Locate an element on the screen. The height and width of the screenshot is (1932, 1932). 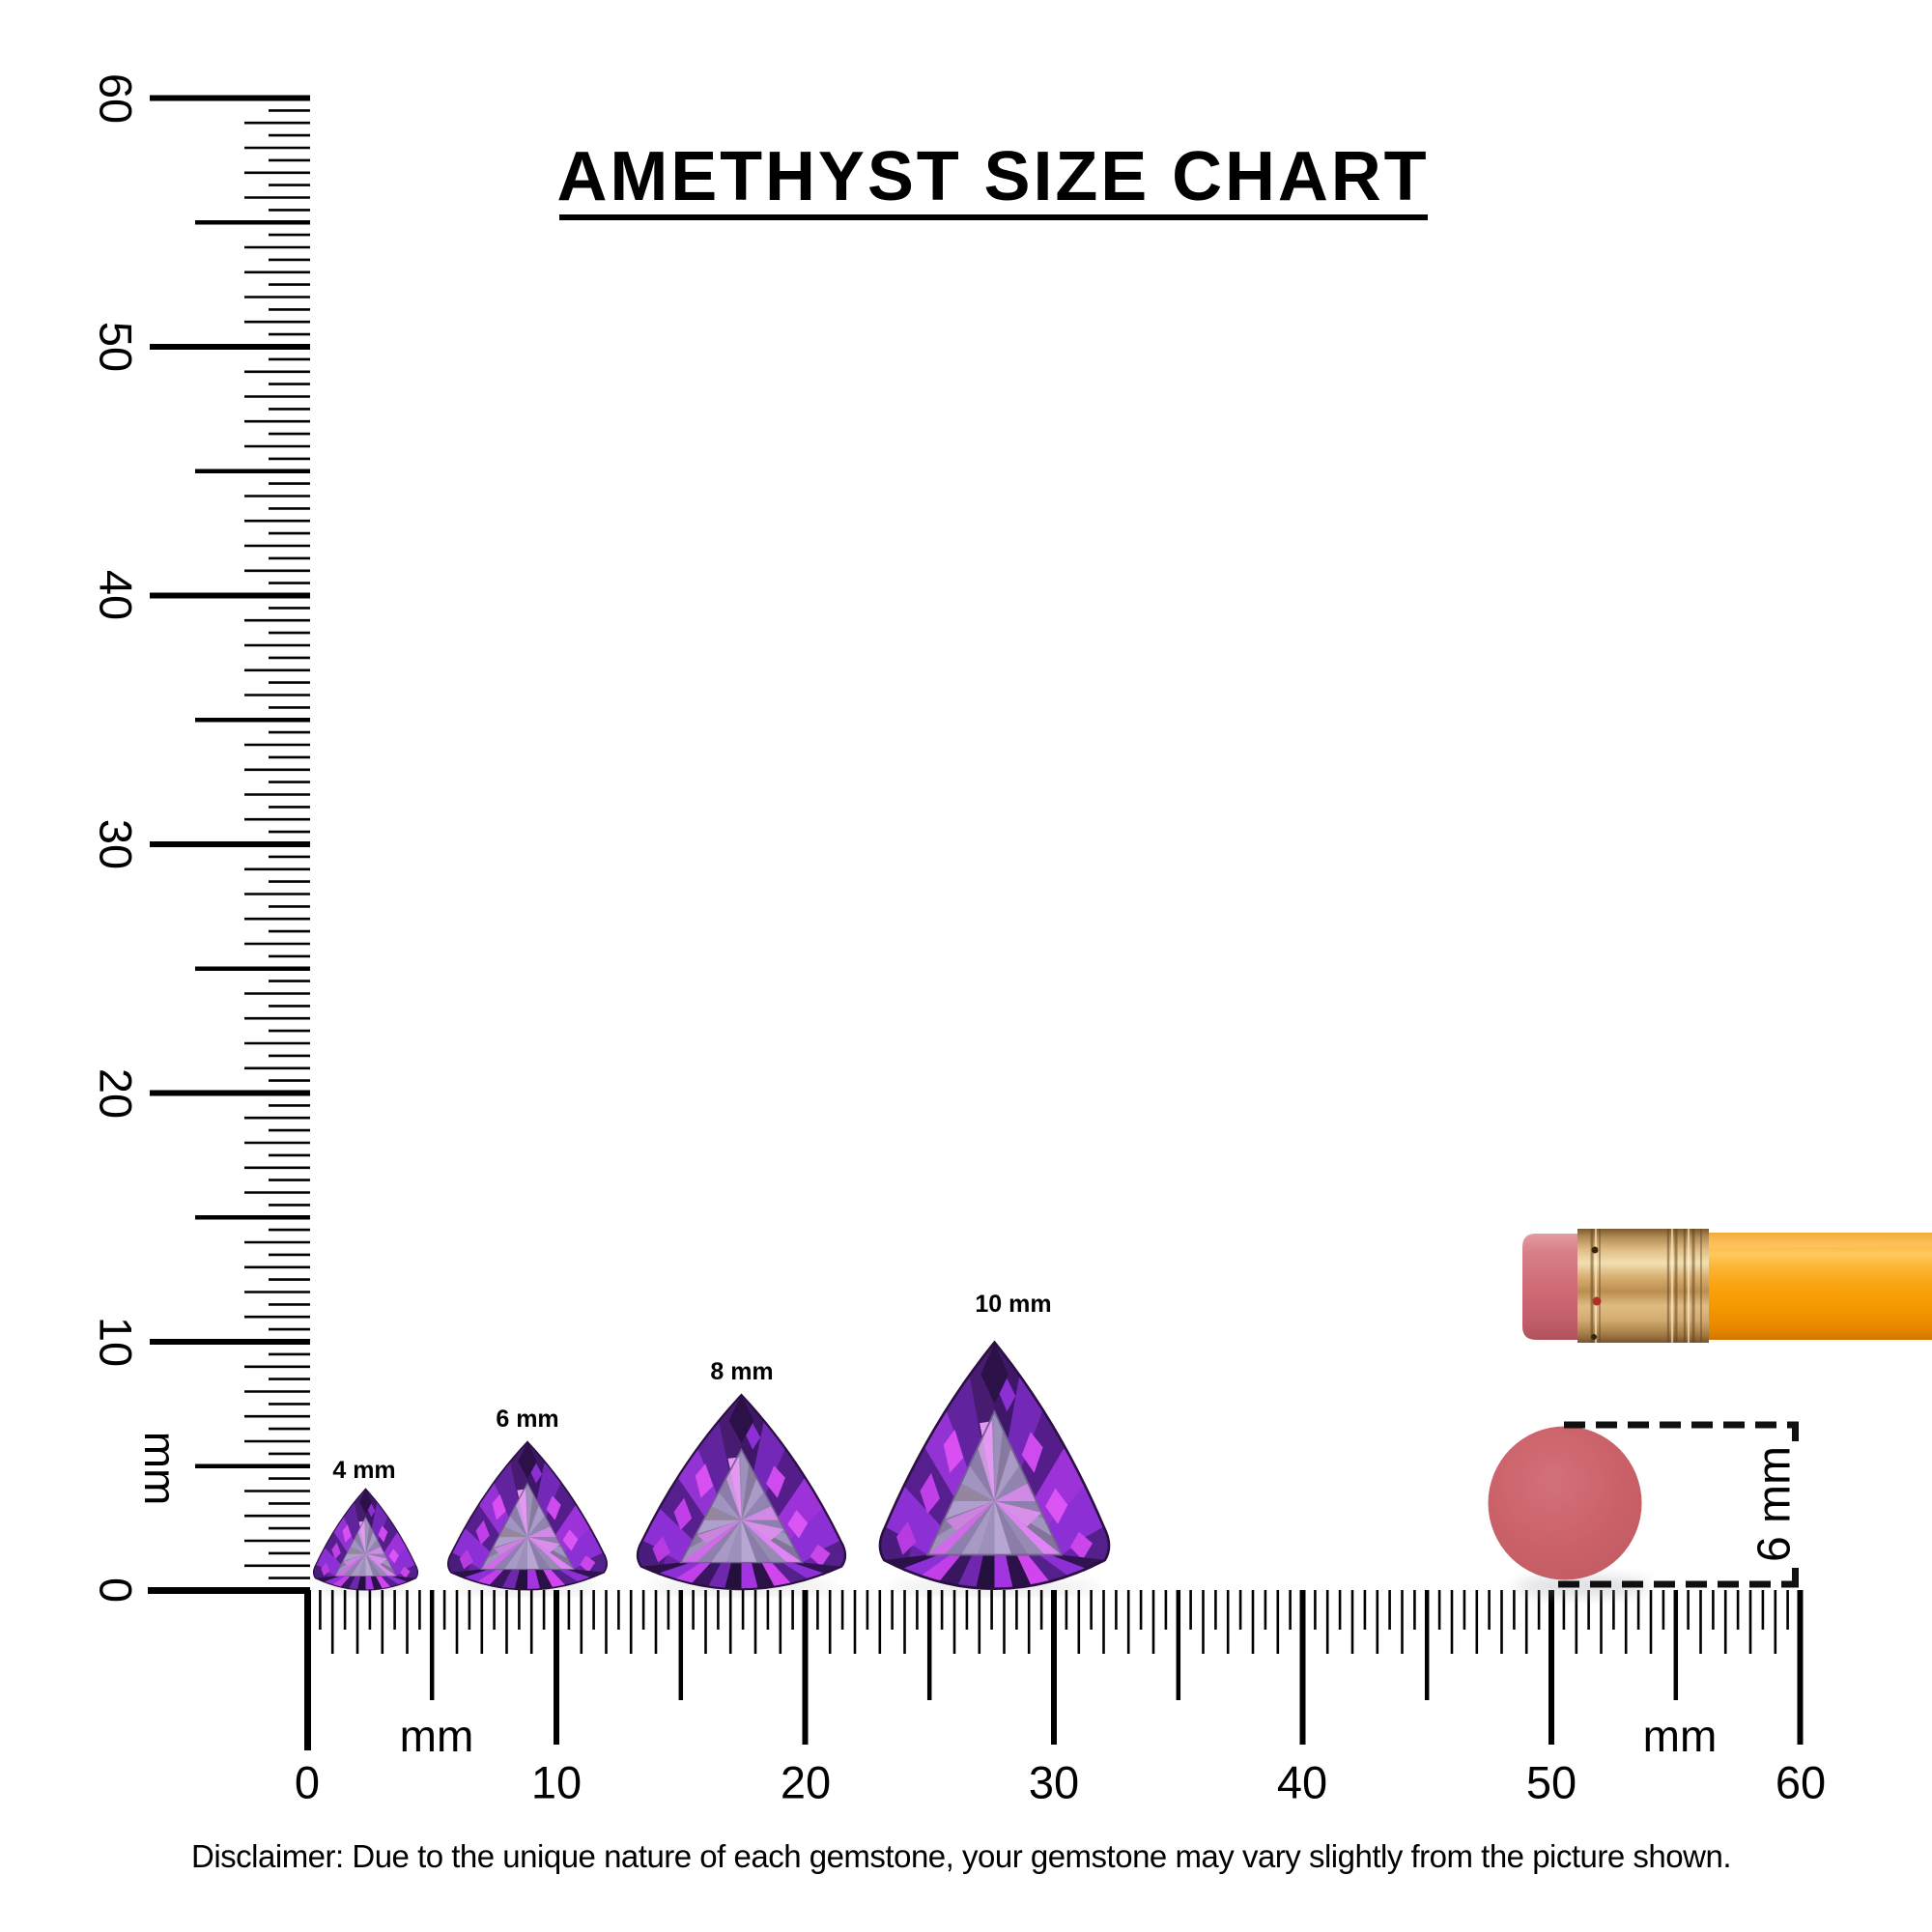
svg-text: 4 mm is located at coordinates (363, 1470).